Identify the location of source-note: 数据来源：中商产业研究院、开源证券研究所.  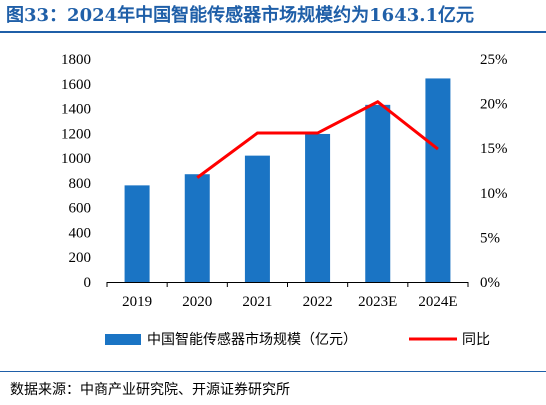
(150, 390).